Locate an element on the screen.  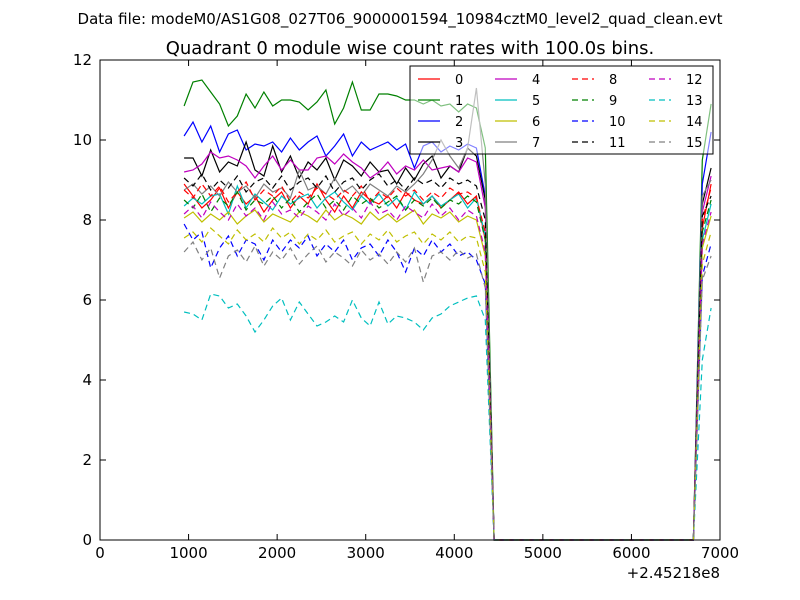
y-tick-label: 8 is located at coordinates (87, 220).